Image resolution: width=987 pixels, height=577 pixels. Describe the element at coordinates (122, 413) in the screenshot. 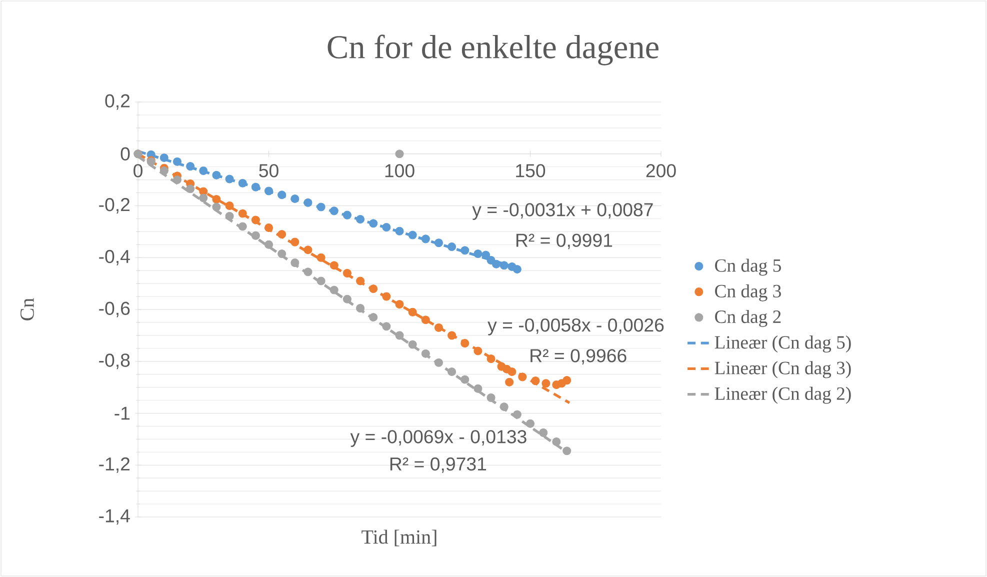

I see `y-tick-label: -1` at that location.